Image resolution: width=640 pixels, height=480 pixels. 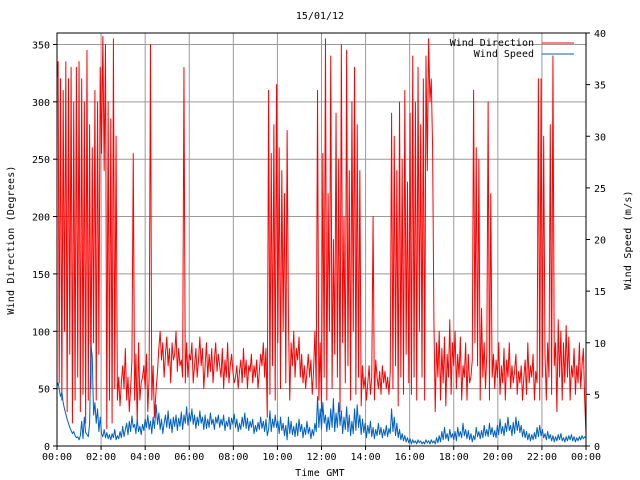 I want to click on x-tick-label: 10:00, so click(x=277, y=457).